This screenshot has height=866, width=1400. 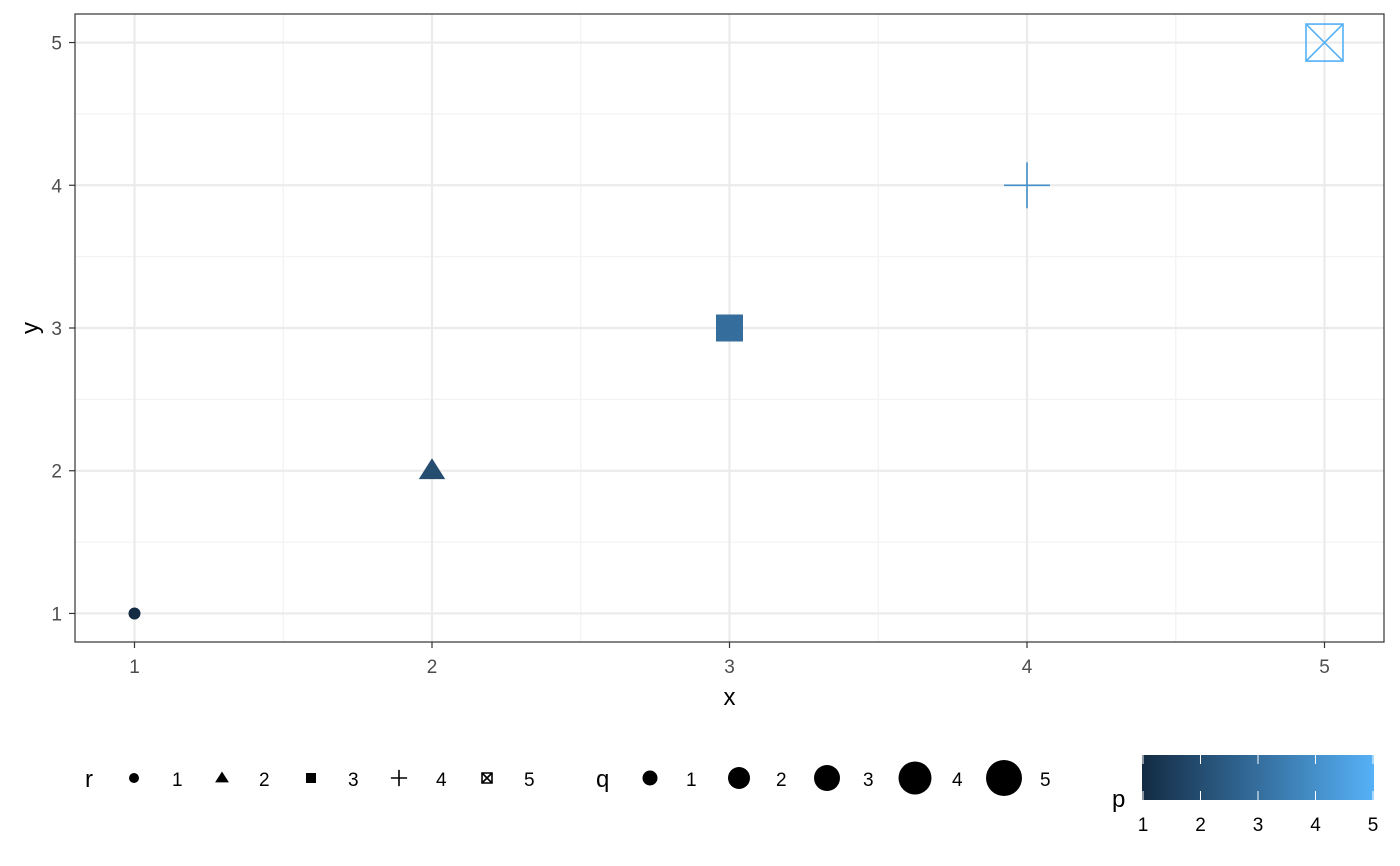 I want to click on legend-color-label: 5, so click(x=1373, y=825).